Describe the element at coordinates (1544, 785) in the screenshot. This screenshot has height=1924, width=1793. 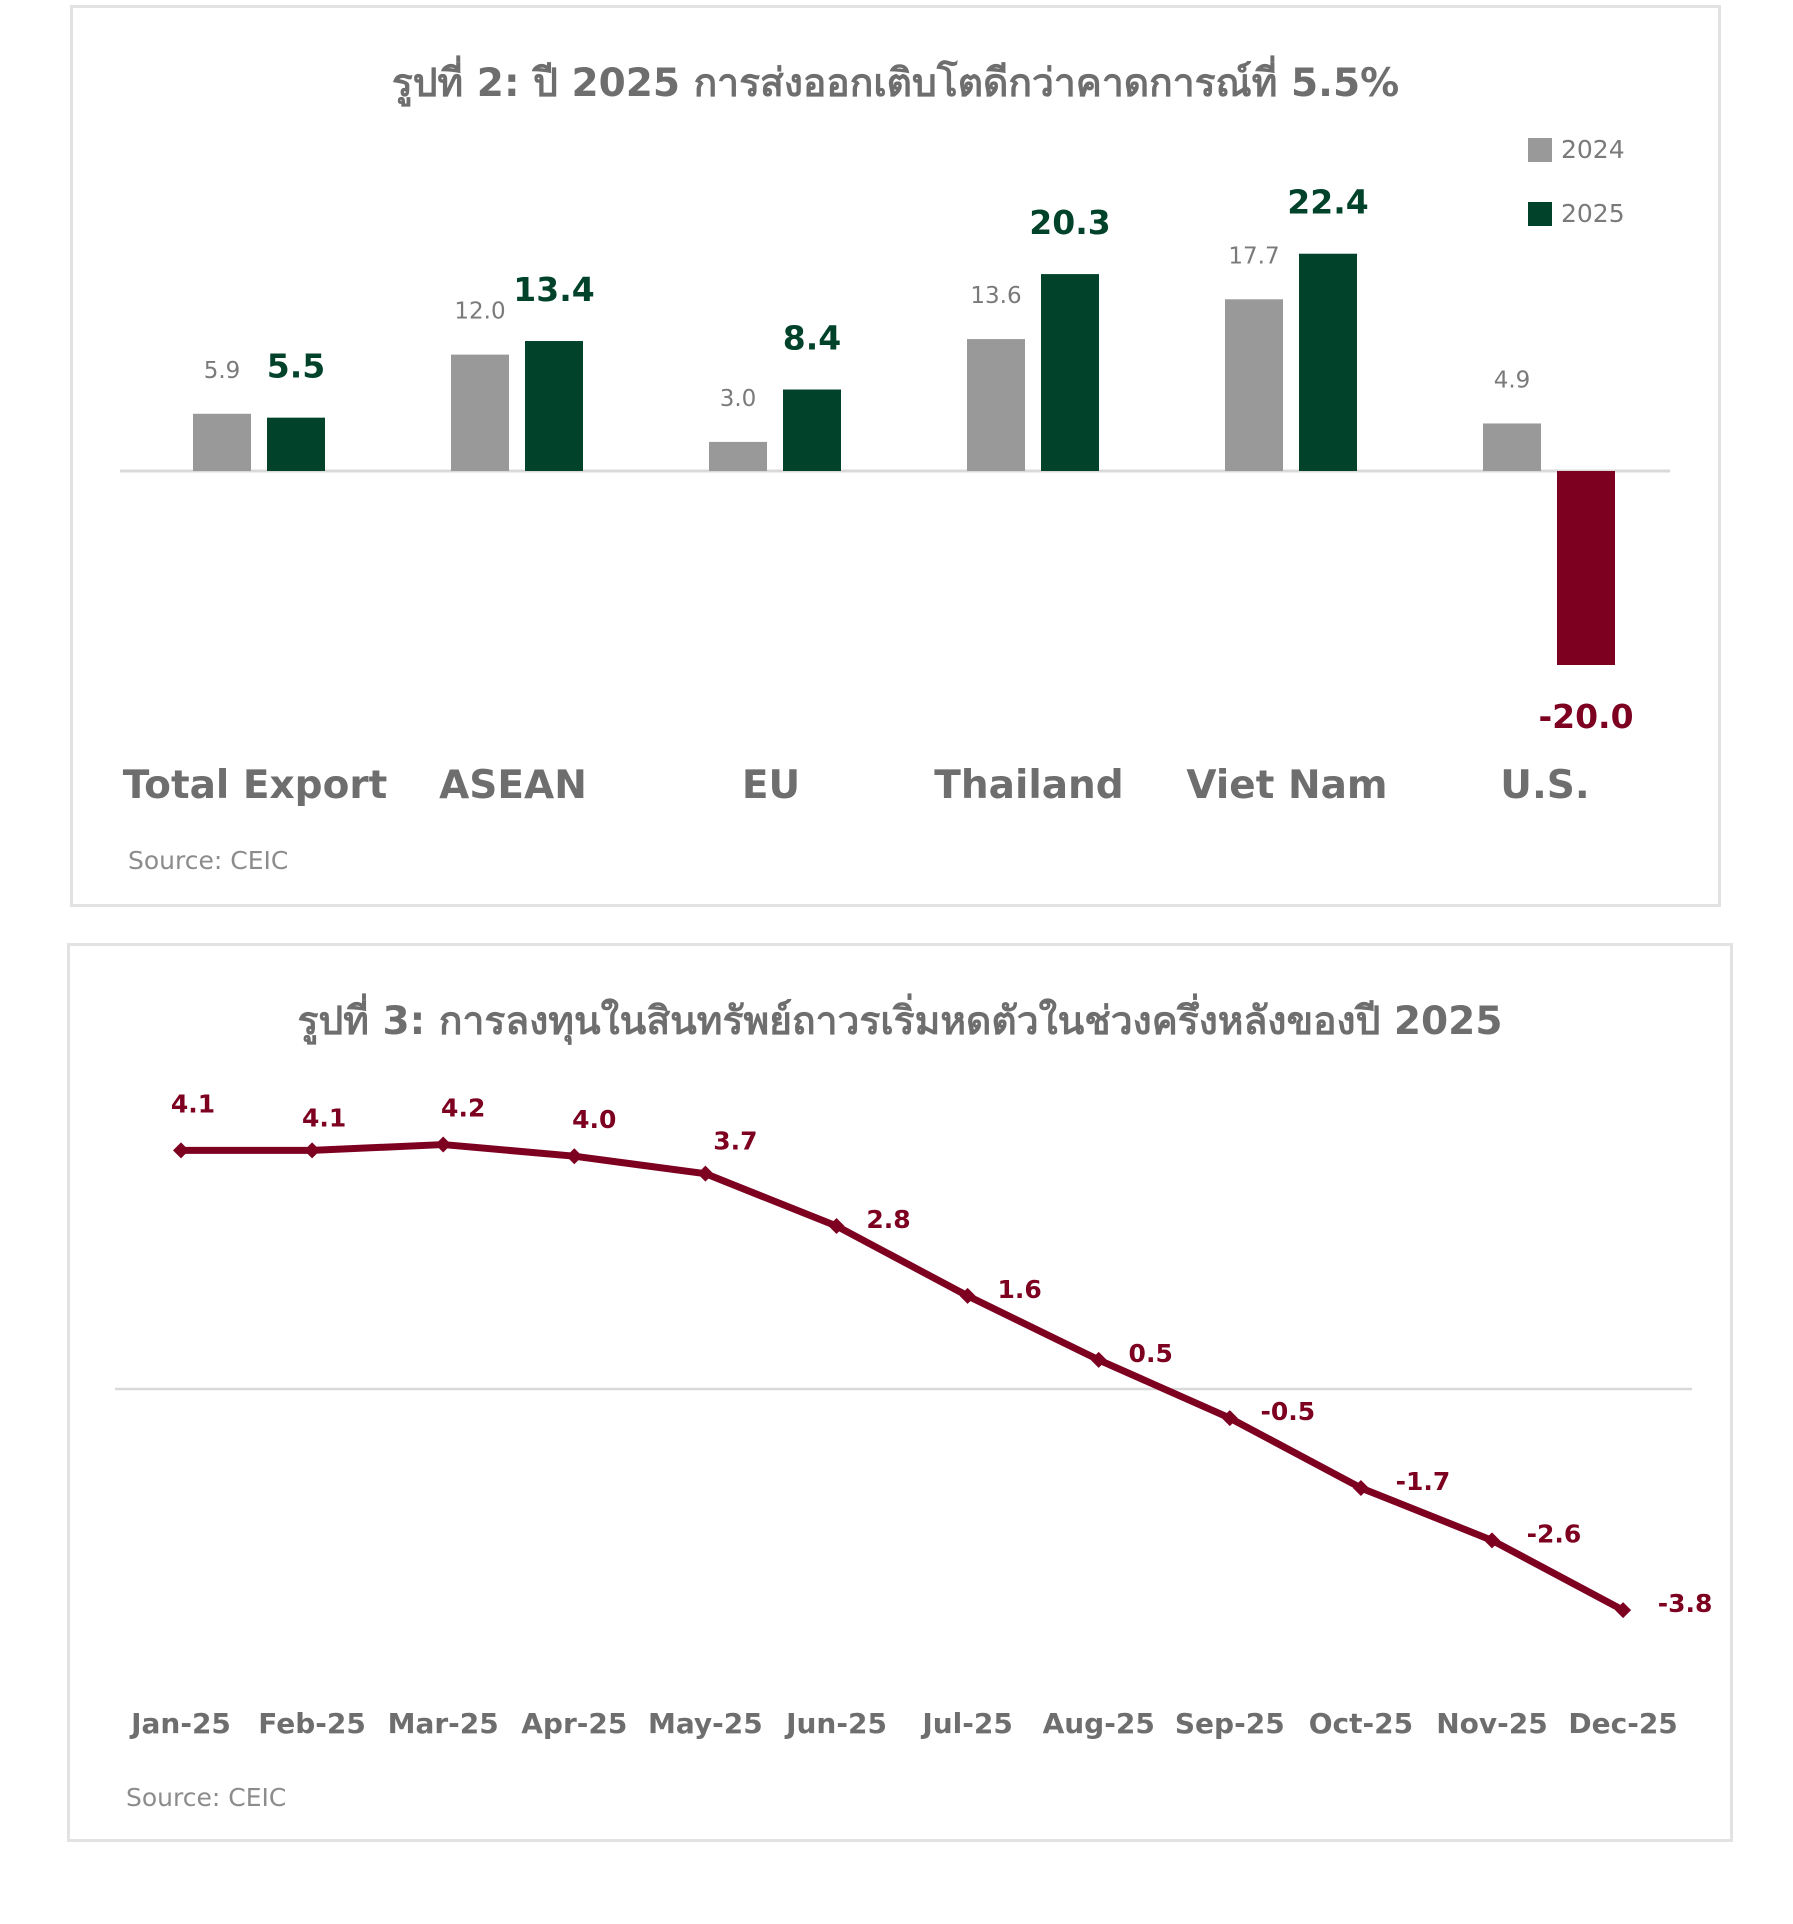
I see `category-label: U.S.` at that location.